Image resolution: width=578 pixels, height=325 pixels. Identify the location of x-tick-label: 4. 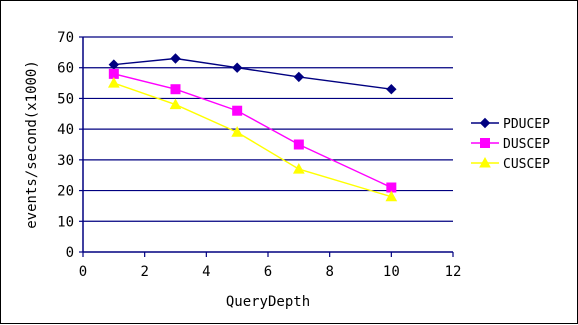
(206, 272).